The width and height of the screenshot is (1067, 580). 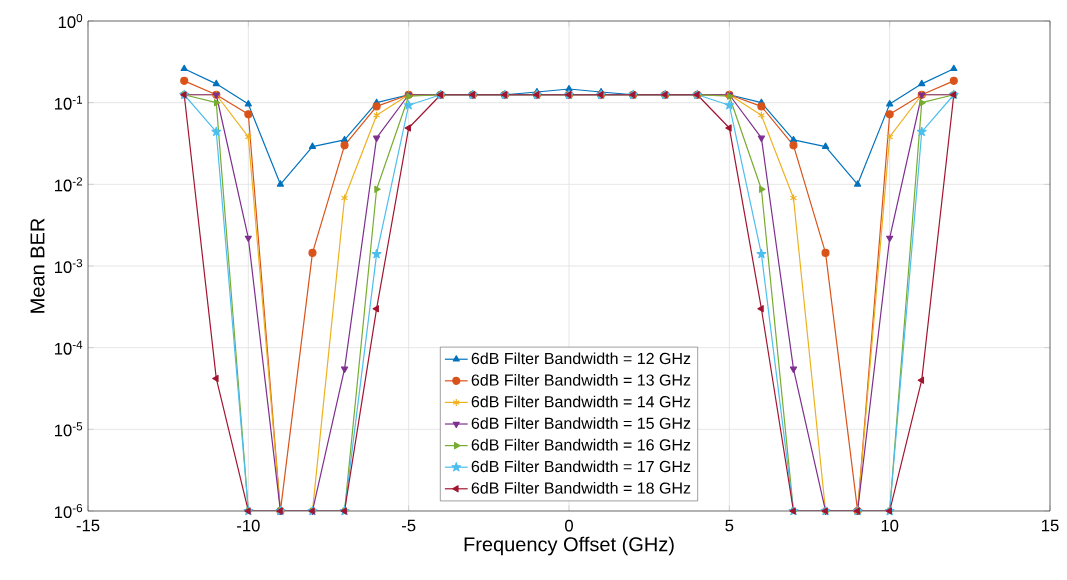 I want to click on y-tick-label: 10$^{-3}$, so click(x=68, y=266).